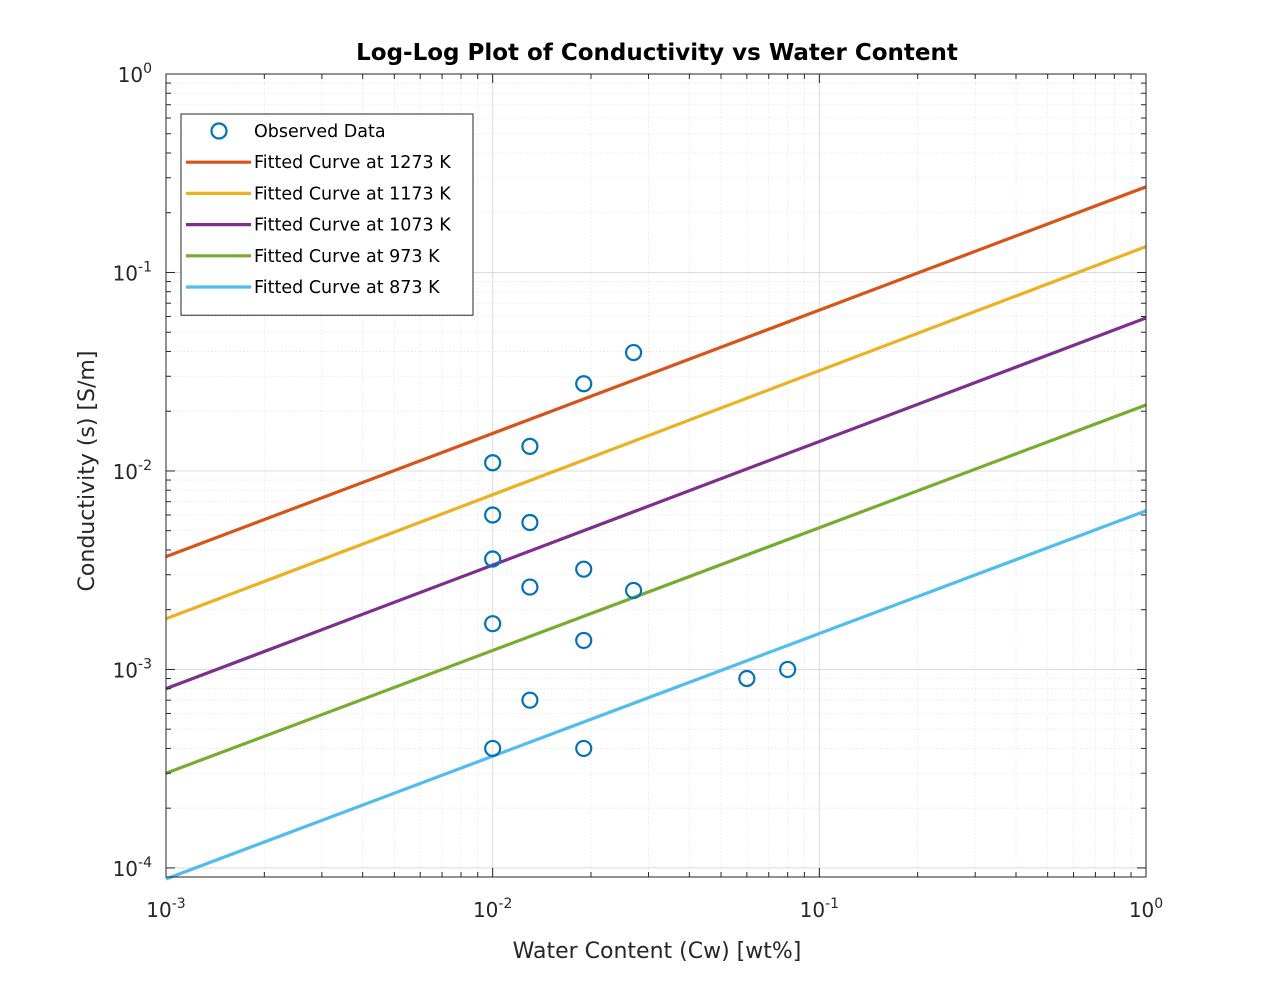 The width and height of the screenshot is (1266, 984). I want to click on y-tick-label-2: 10⁻², so click(132, 471).